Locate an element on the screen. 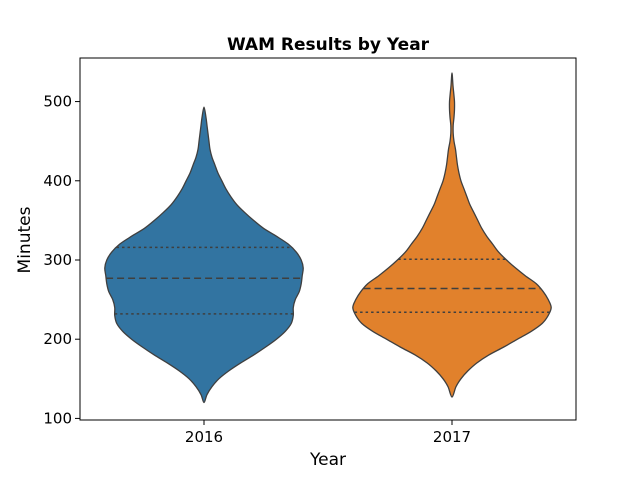  y-axis: 100 200 300 400 500 is located at coordinates (61, 260).